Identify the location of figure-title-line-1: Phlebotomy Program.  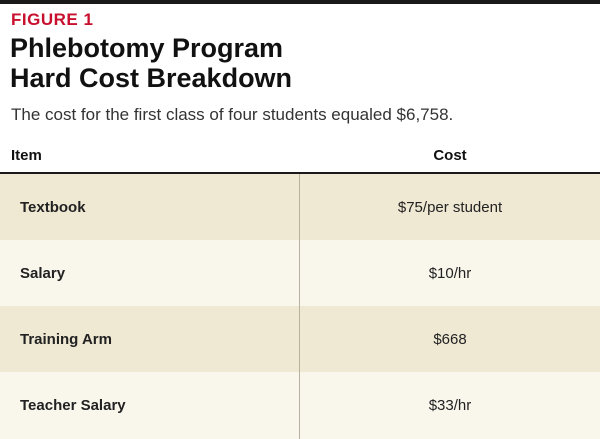
(147, 48).